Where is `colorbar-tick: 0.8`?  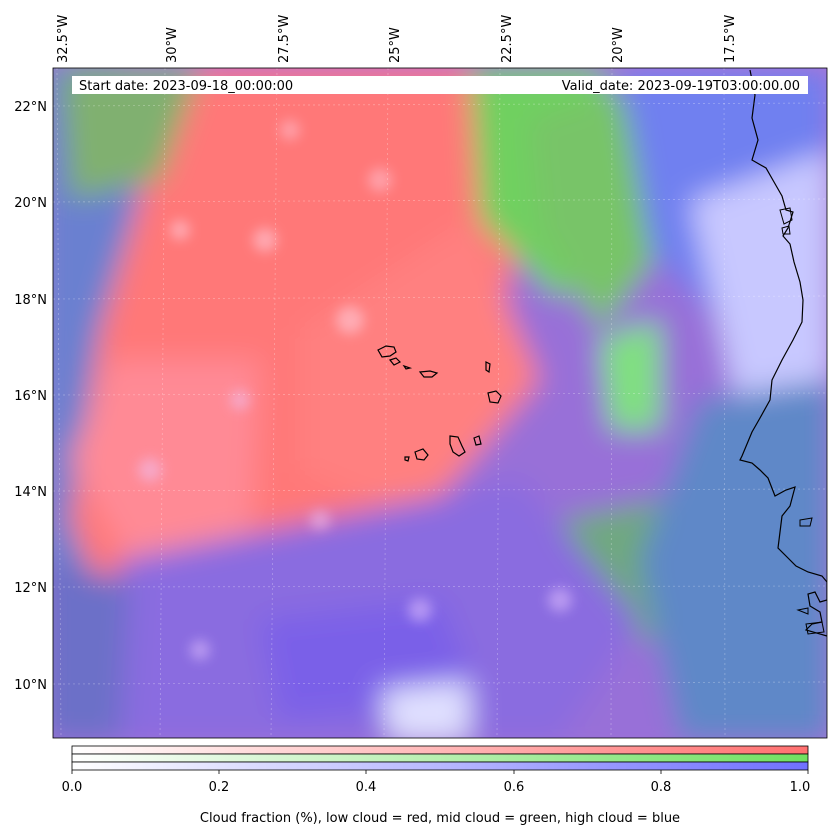 colorbar-tick: 0.8 is located at coordinates (661, 787).